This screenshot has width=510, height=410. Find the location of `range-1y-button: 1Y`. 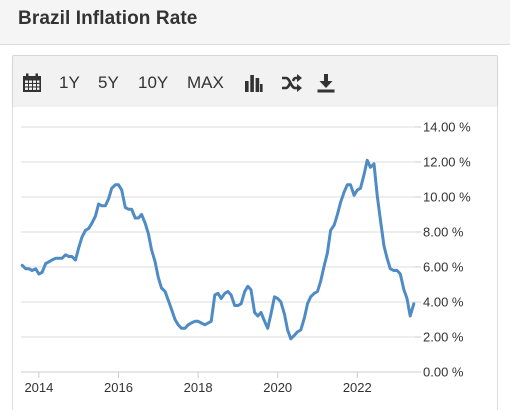

range-1y-button: 1Y is located at coordinates (69, 82).